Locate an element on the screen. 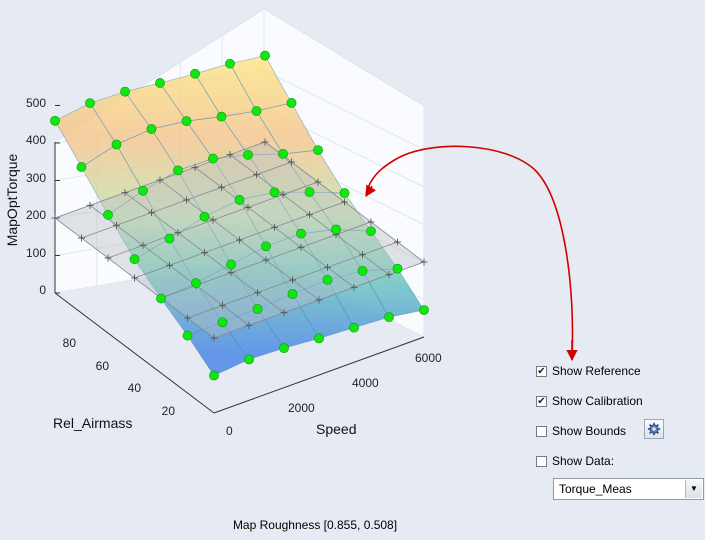 This screenshot has width=705, height=540. z-axis-label: MapOptTorque is located at coordinates (12, 199).